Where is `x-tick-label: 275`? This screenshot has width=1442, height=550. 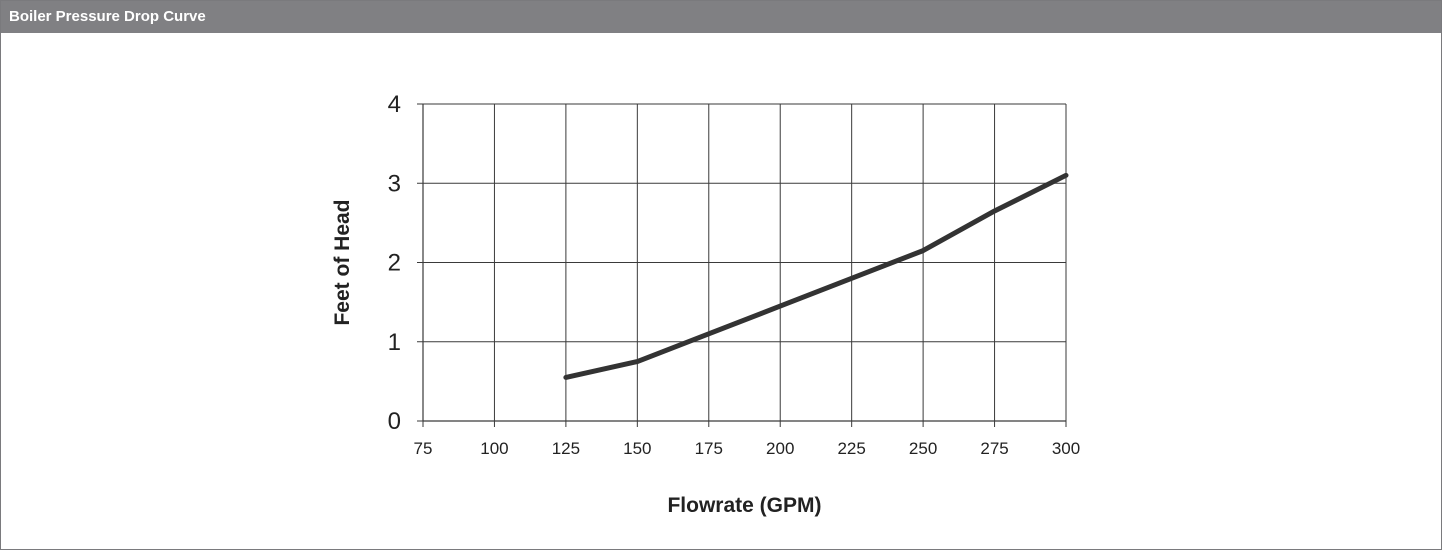
x-tick-label: 275 is located at coordinates (994, 448).